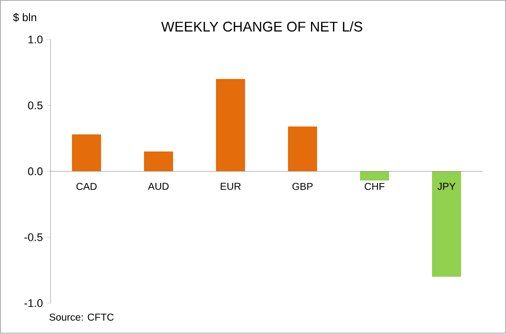 The image size is (506, 334). I want to click on y-tick-label: 0.0, so click(35, 172).